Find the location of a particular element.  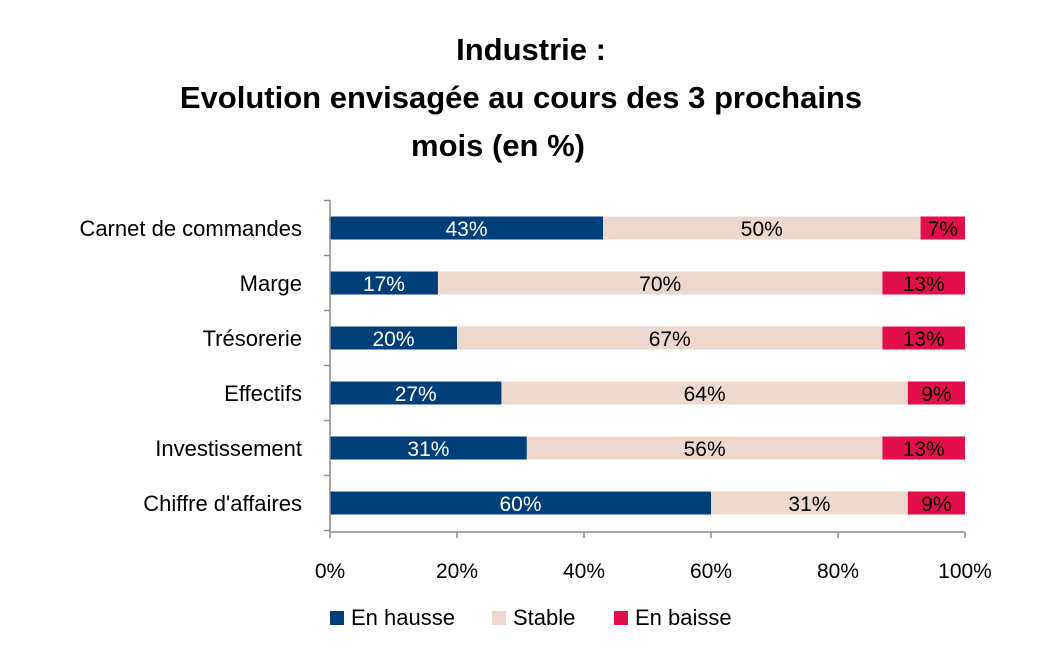

data-label-tresorerie-en-baisse: 13% is located at coordinates (924, 339).